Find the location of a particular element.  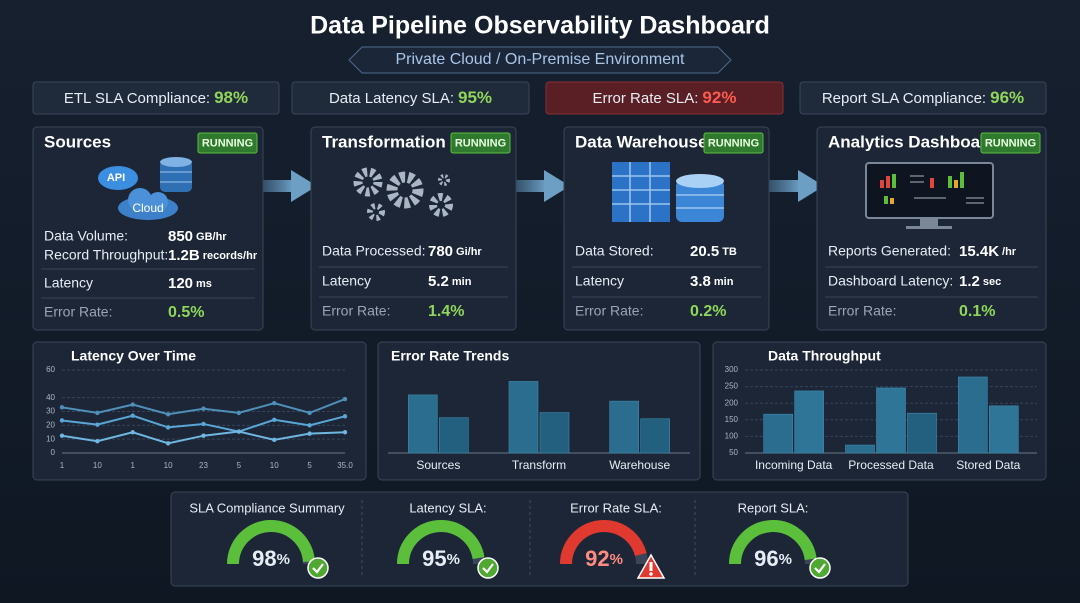

metric-value: 850 GB/hr is located at coordinates (197, 236).